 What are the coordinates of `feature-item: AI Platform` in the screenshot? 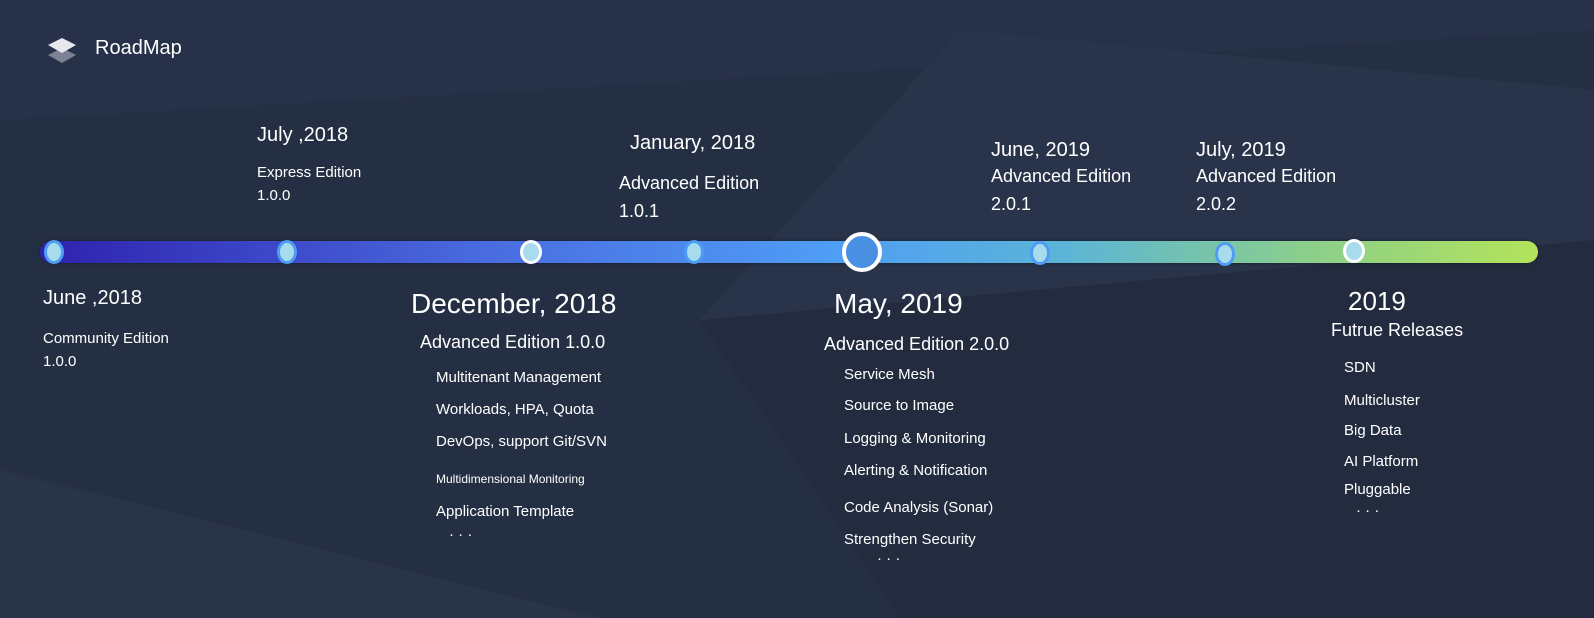 It's located at (1381, 461).